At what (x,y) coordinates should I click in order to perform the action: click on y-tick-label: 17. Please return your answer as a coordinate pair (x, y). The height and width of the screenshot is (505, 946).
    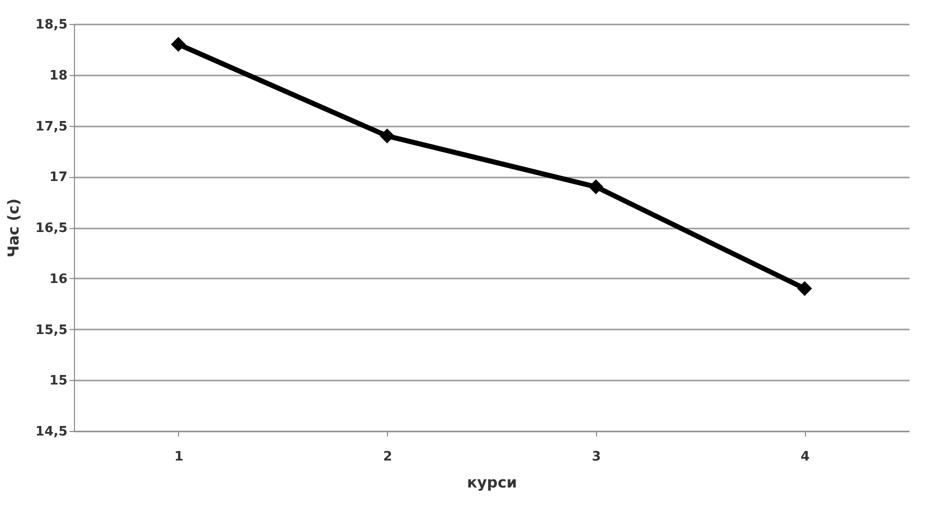
    Looking at the image, I should click on (58, 178).